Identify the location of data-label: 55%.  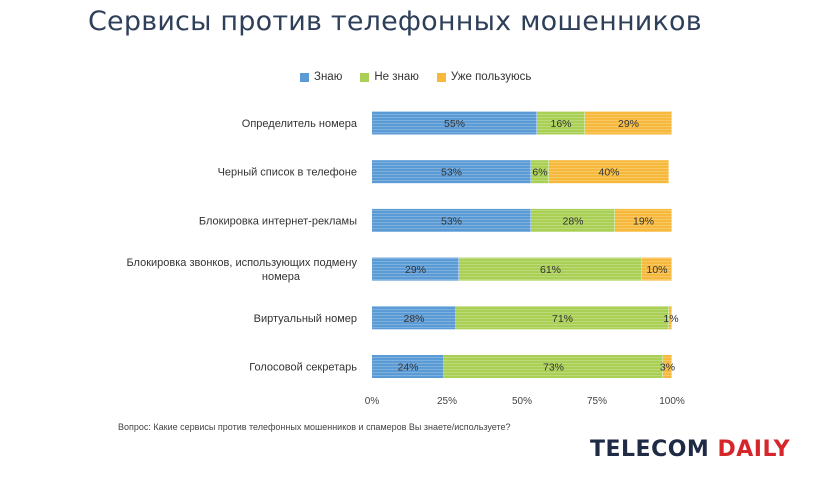
(454, 124).